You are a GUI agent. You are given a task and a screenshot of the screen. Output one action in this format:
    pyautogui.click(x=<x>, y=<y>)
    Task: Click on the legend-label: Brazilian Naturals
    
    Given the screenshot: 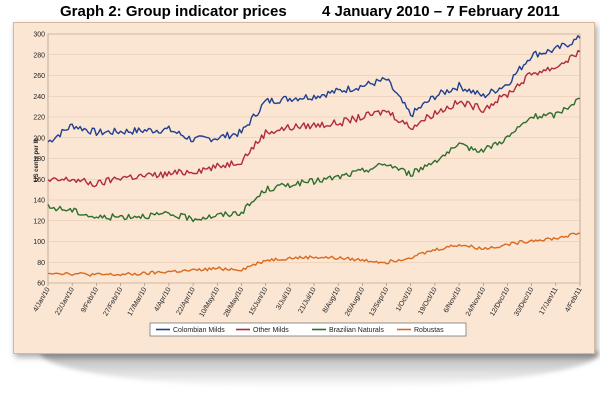 What is the action you would take?
    pyautogui.click(x=356, y=330)
    